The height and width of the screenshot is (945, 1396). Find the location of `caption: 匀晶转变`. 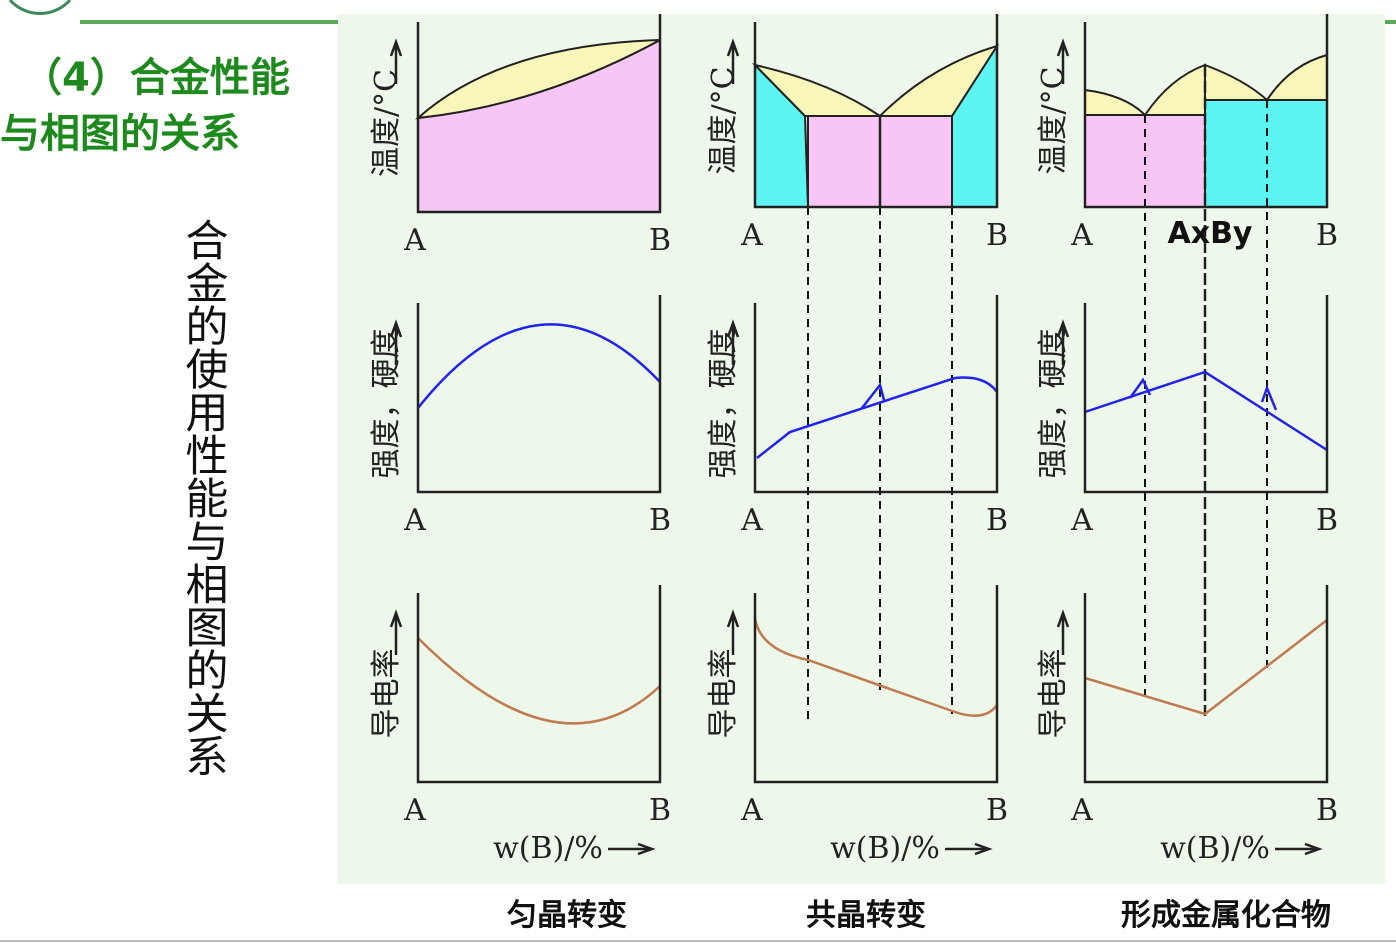

caption: 匀晶转变 is located at coordinates (567, 915).